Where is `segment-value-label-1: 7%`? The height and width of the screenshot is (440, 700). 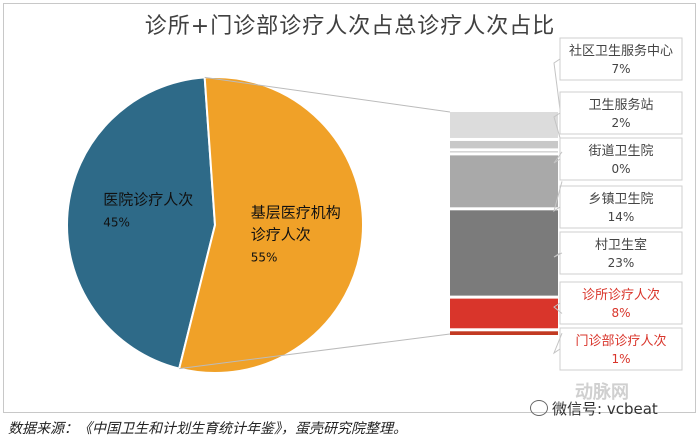
segment-value-label-1: 7% is located at coordinates (620, 69).